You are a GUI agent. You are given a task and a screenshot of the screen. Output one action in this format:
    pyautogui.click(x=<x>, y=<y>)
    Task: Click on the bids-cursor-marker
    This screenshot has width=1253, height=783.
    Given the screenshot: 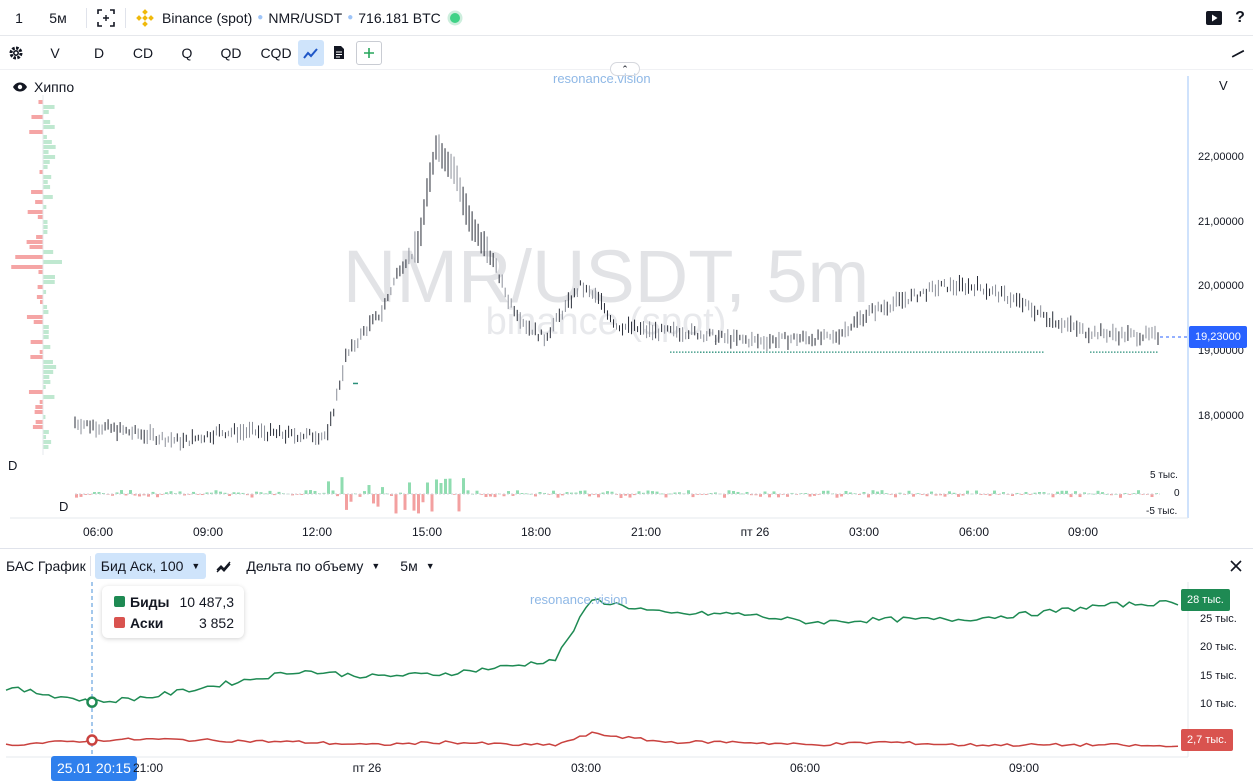 What is the action you would take?
    pyautogui.click(x=92, y=702)
    